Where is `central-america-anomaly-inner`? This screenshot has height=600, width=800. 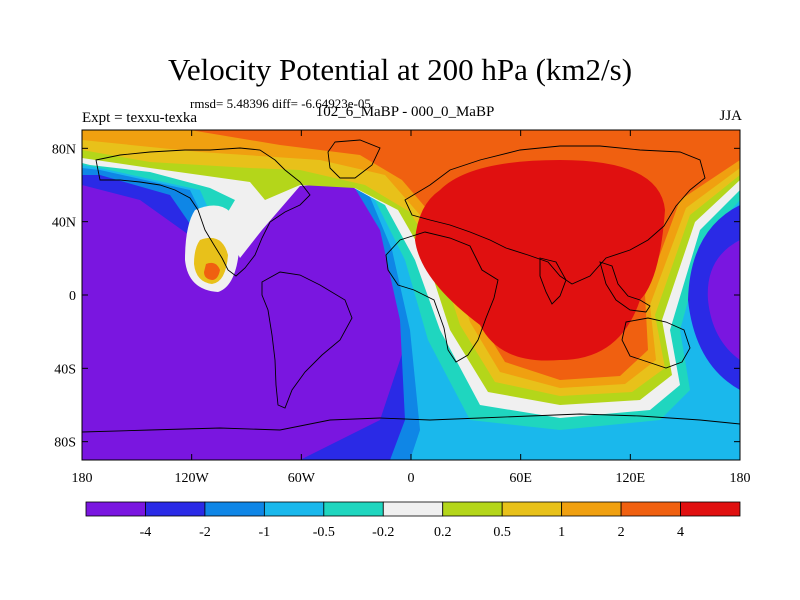
central-america-anomaly-inner is located at coordinates (211, 260).